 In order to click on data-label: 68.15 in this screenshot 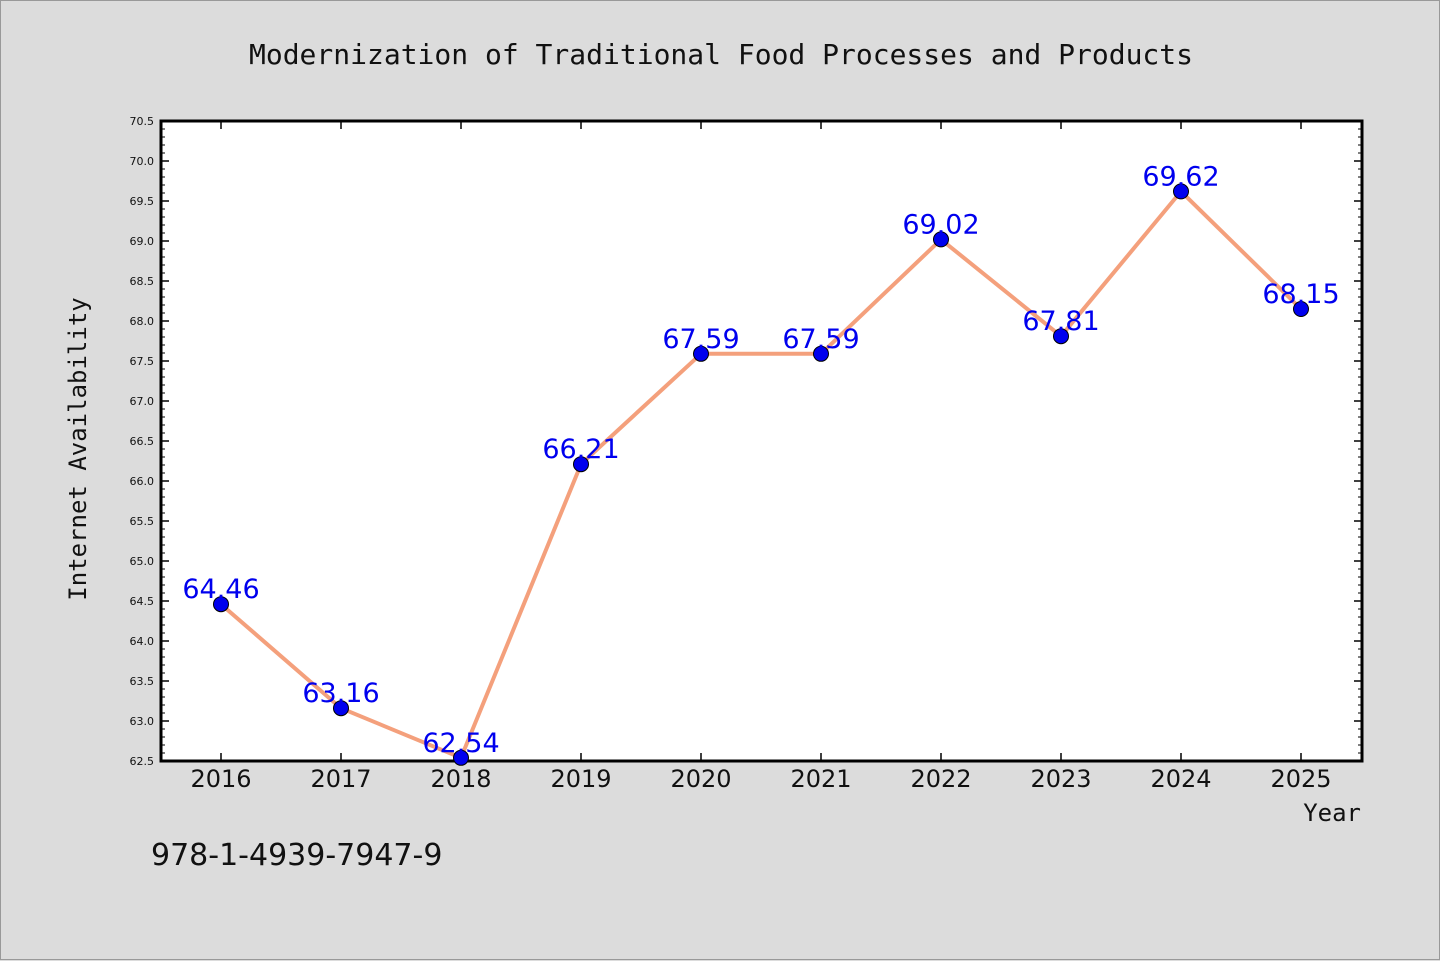, I will do `click(1300, 294)`.